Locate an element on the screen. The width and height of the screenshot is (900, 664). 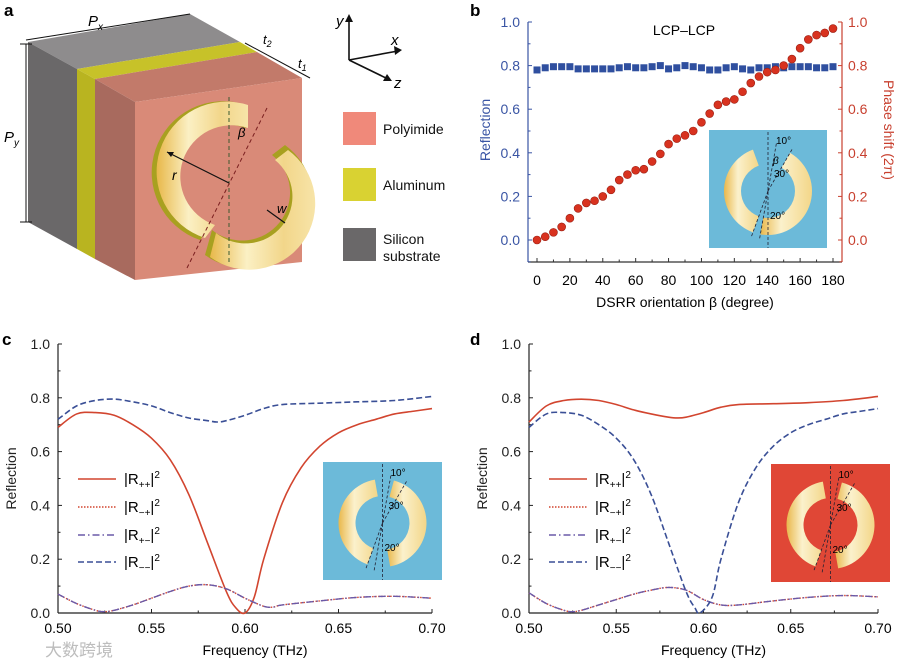
x-tick-label: 0.65 is located at coordinates (338, 628).